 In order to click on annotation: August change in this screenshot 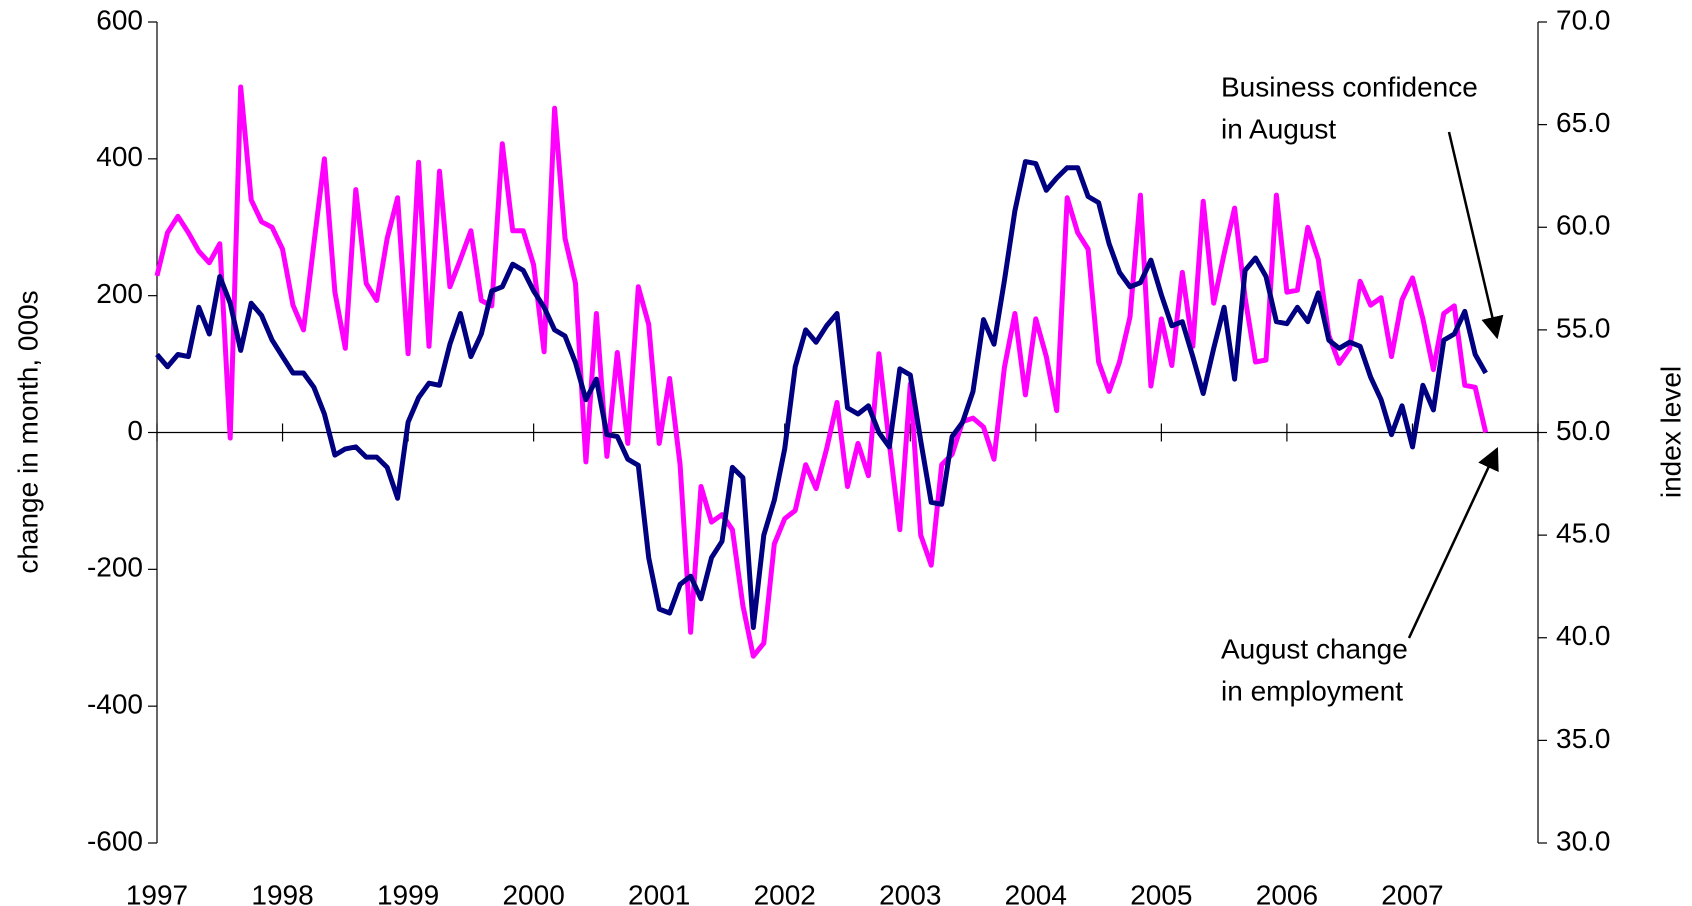, I will do `click(1314, 648)`.